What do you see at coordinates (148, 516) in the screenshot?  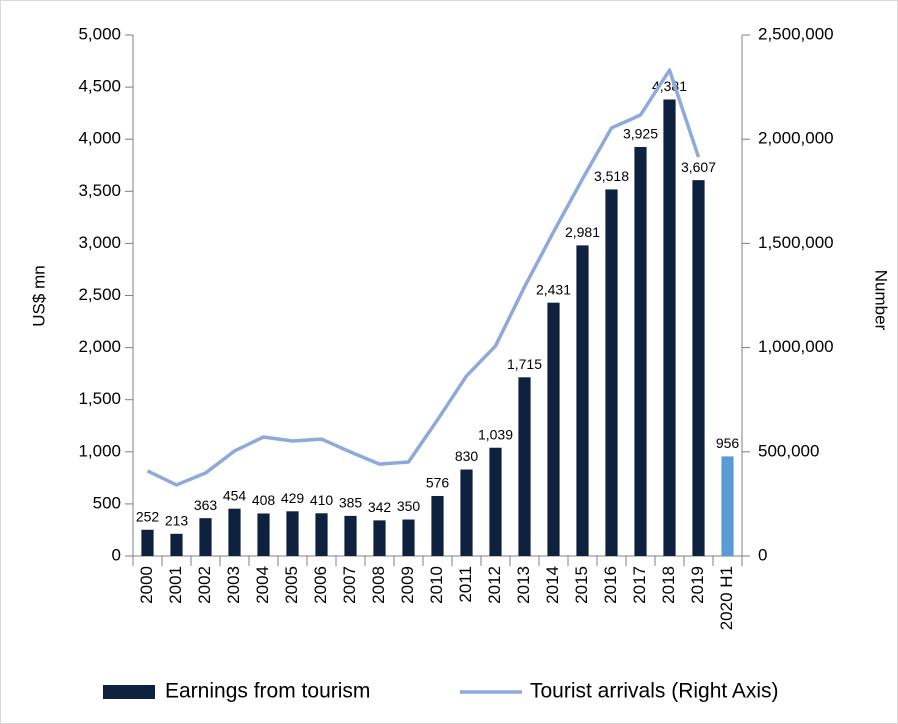 I see `data-label: 252` at bounding box center [148, 516].